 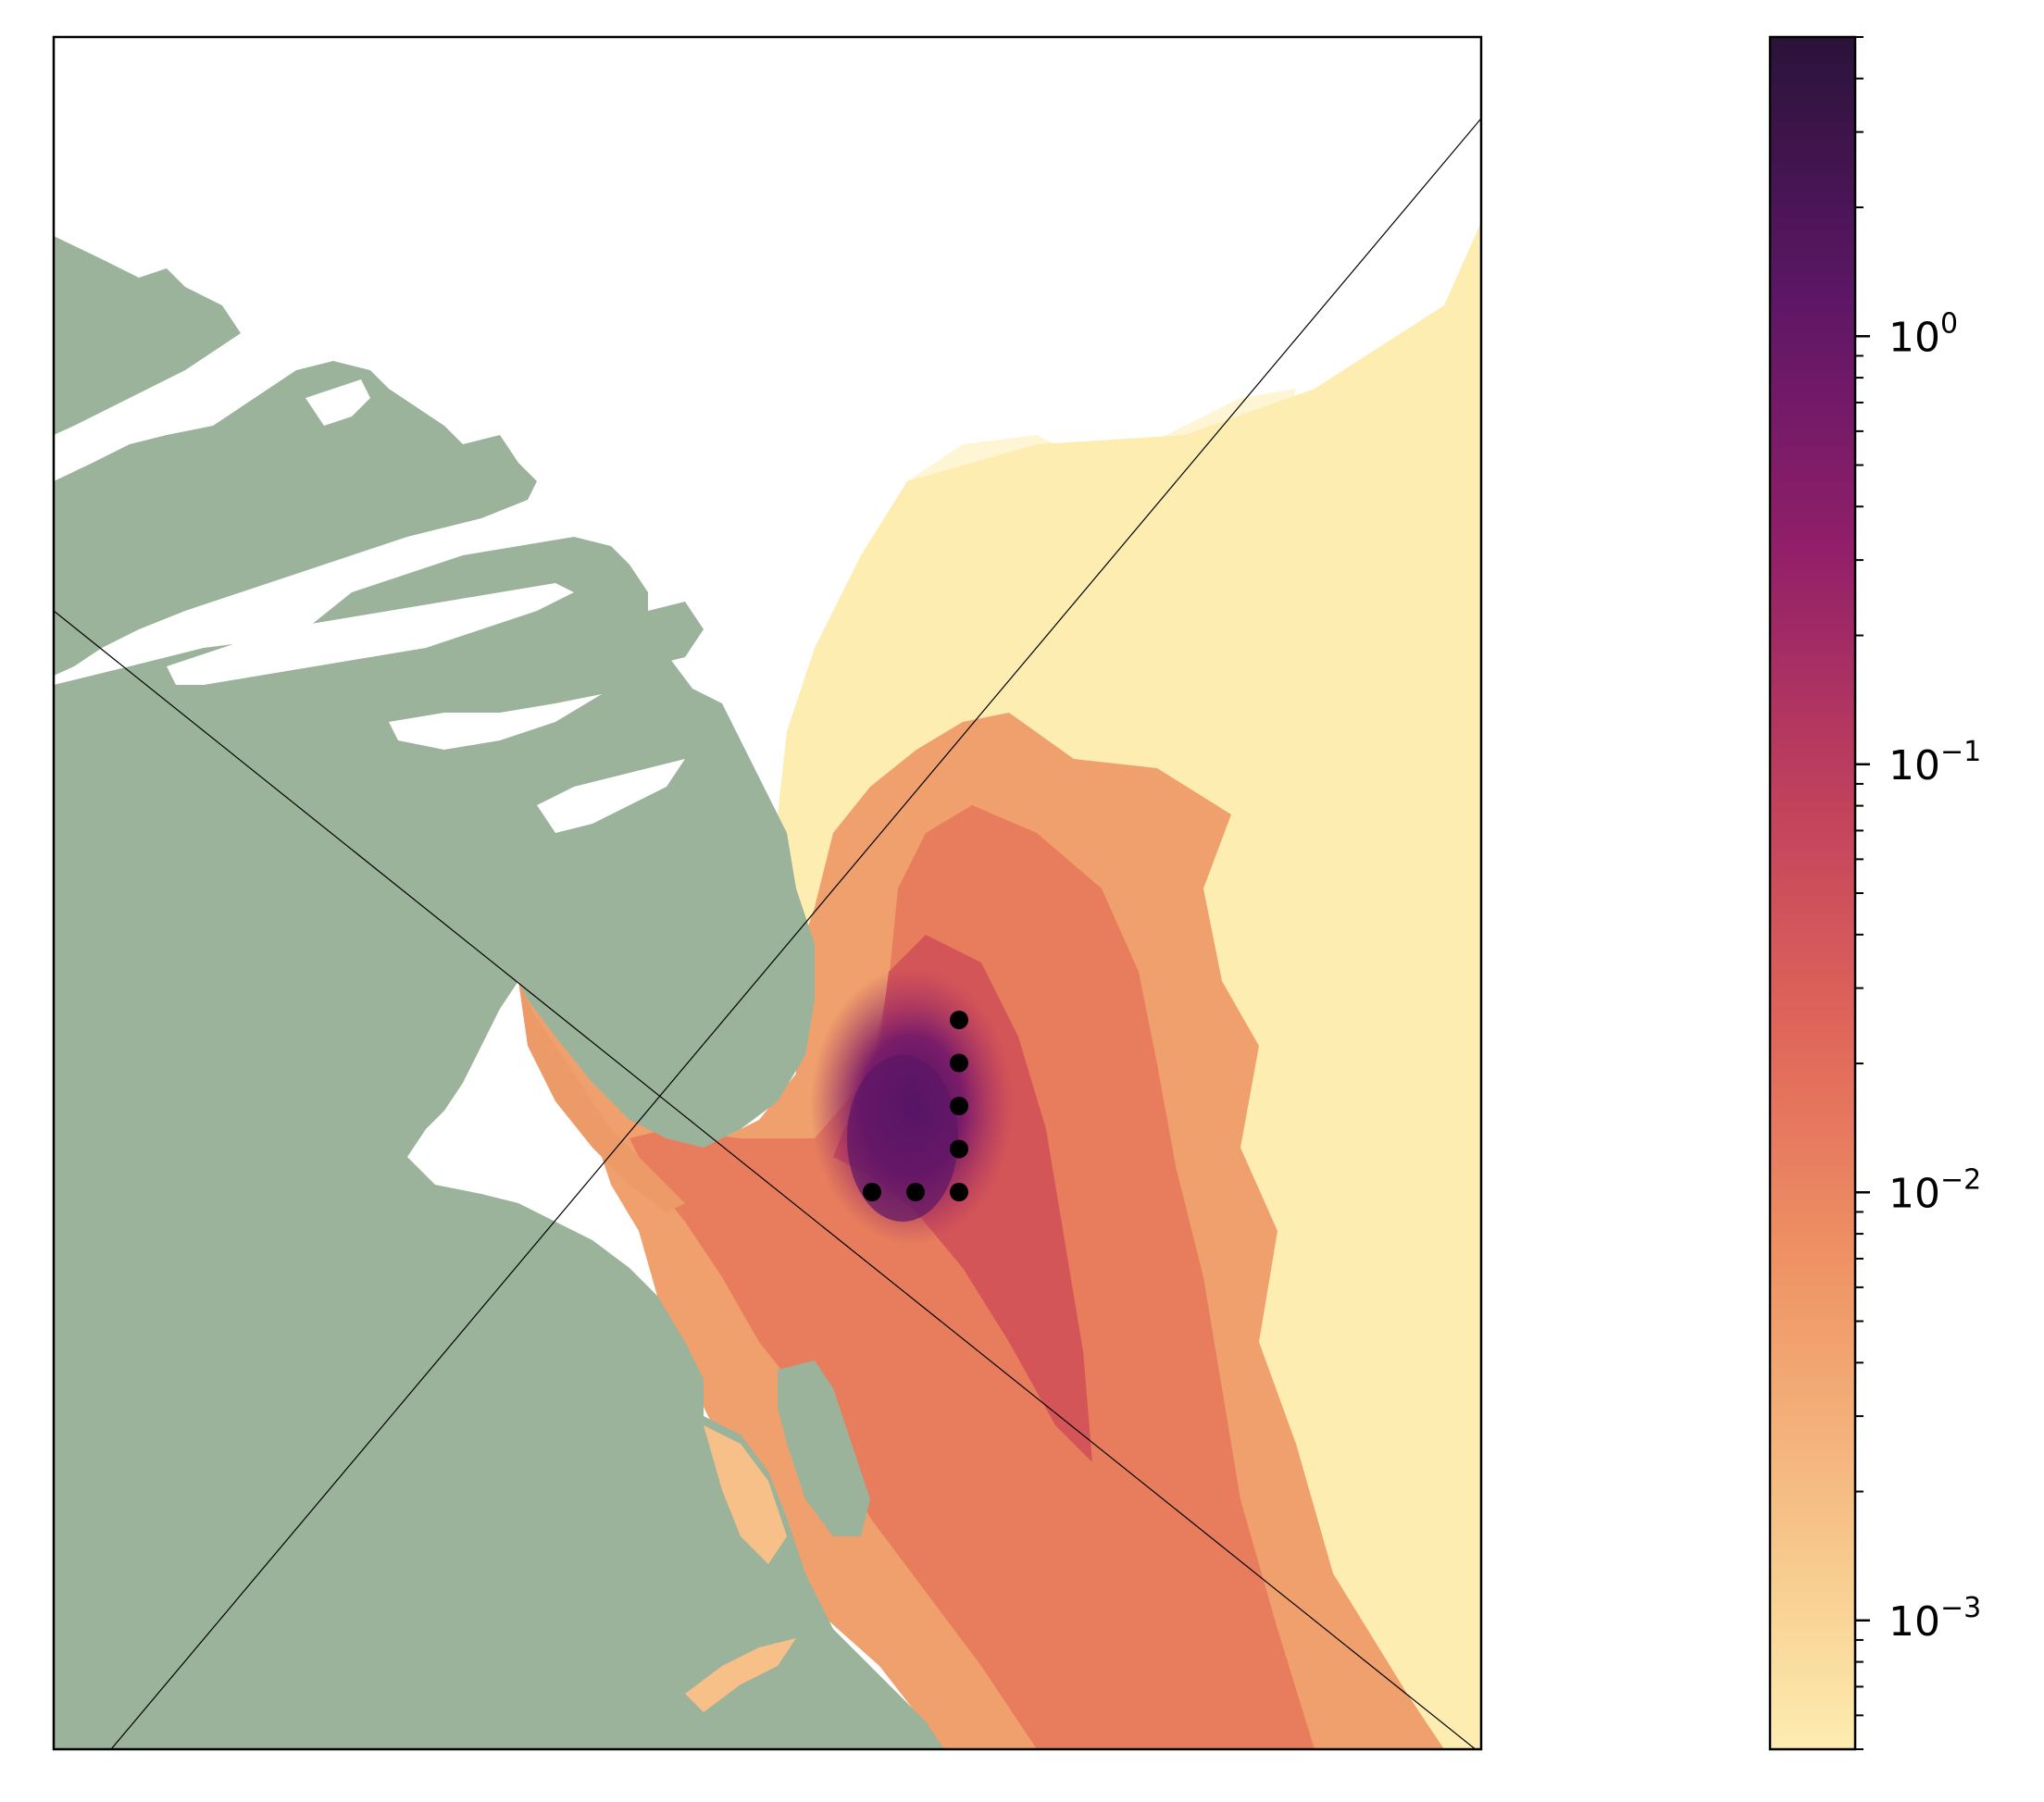 I want to click on fjord-plume, so click(x=601, y=1096).